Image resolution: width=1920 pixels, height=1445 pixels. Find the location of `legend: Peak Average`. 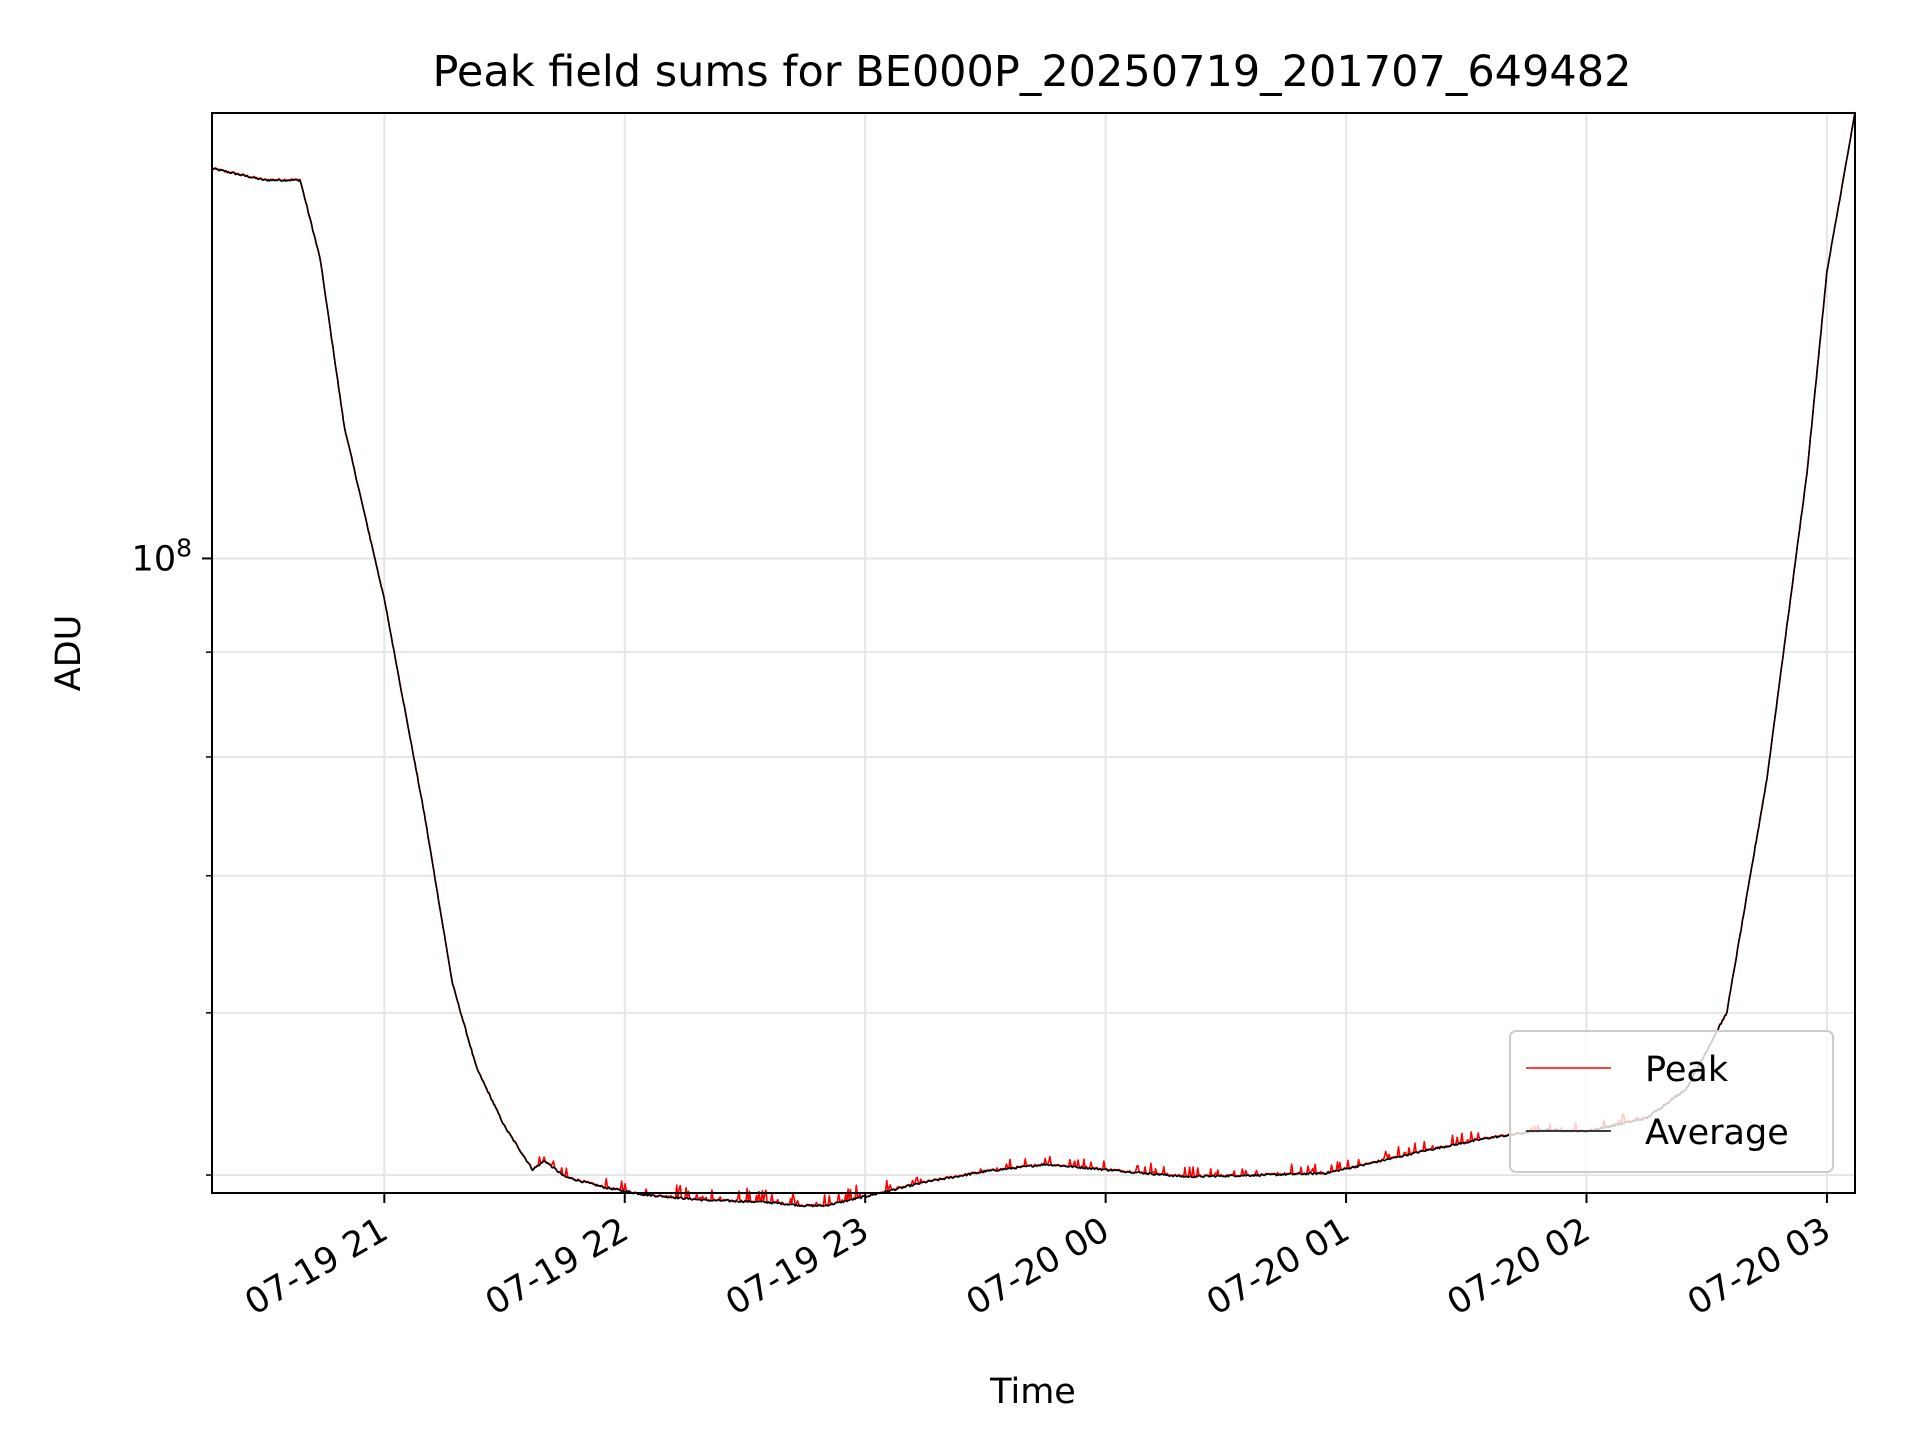

legend: Peak Average is located at coordinates (1671, 1101).